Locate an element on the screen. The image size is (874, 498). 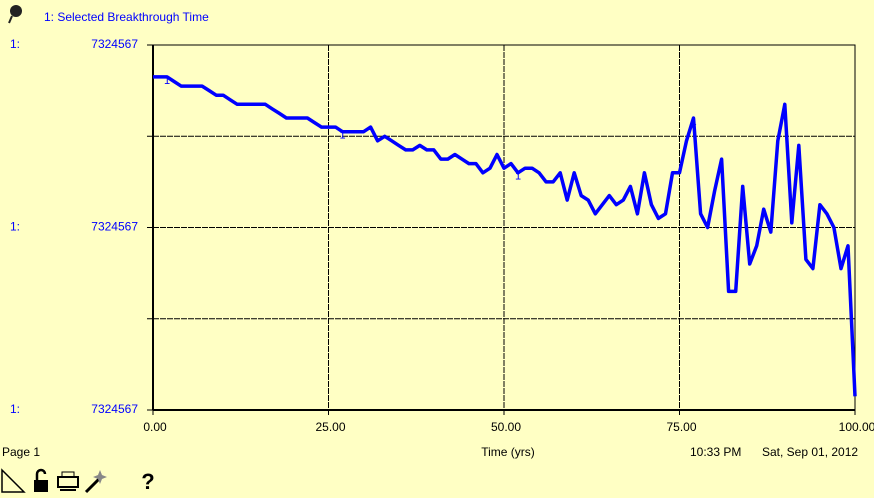
print-tool is located at coordinates (68, 481).